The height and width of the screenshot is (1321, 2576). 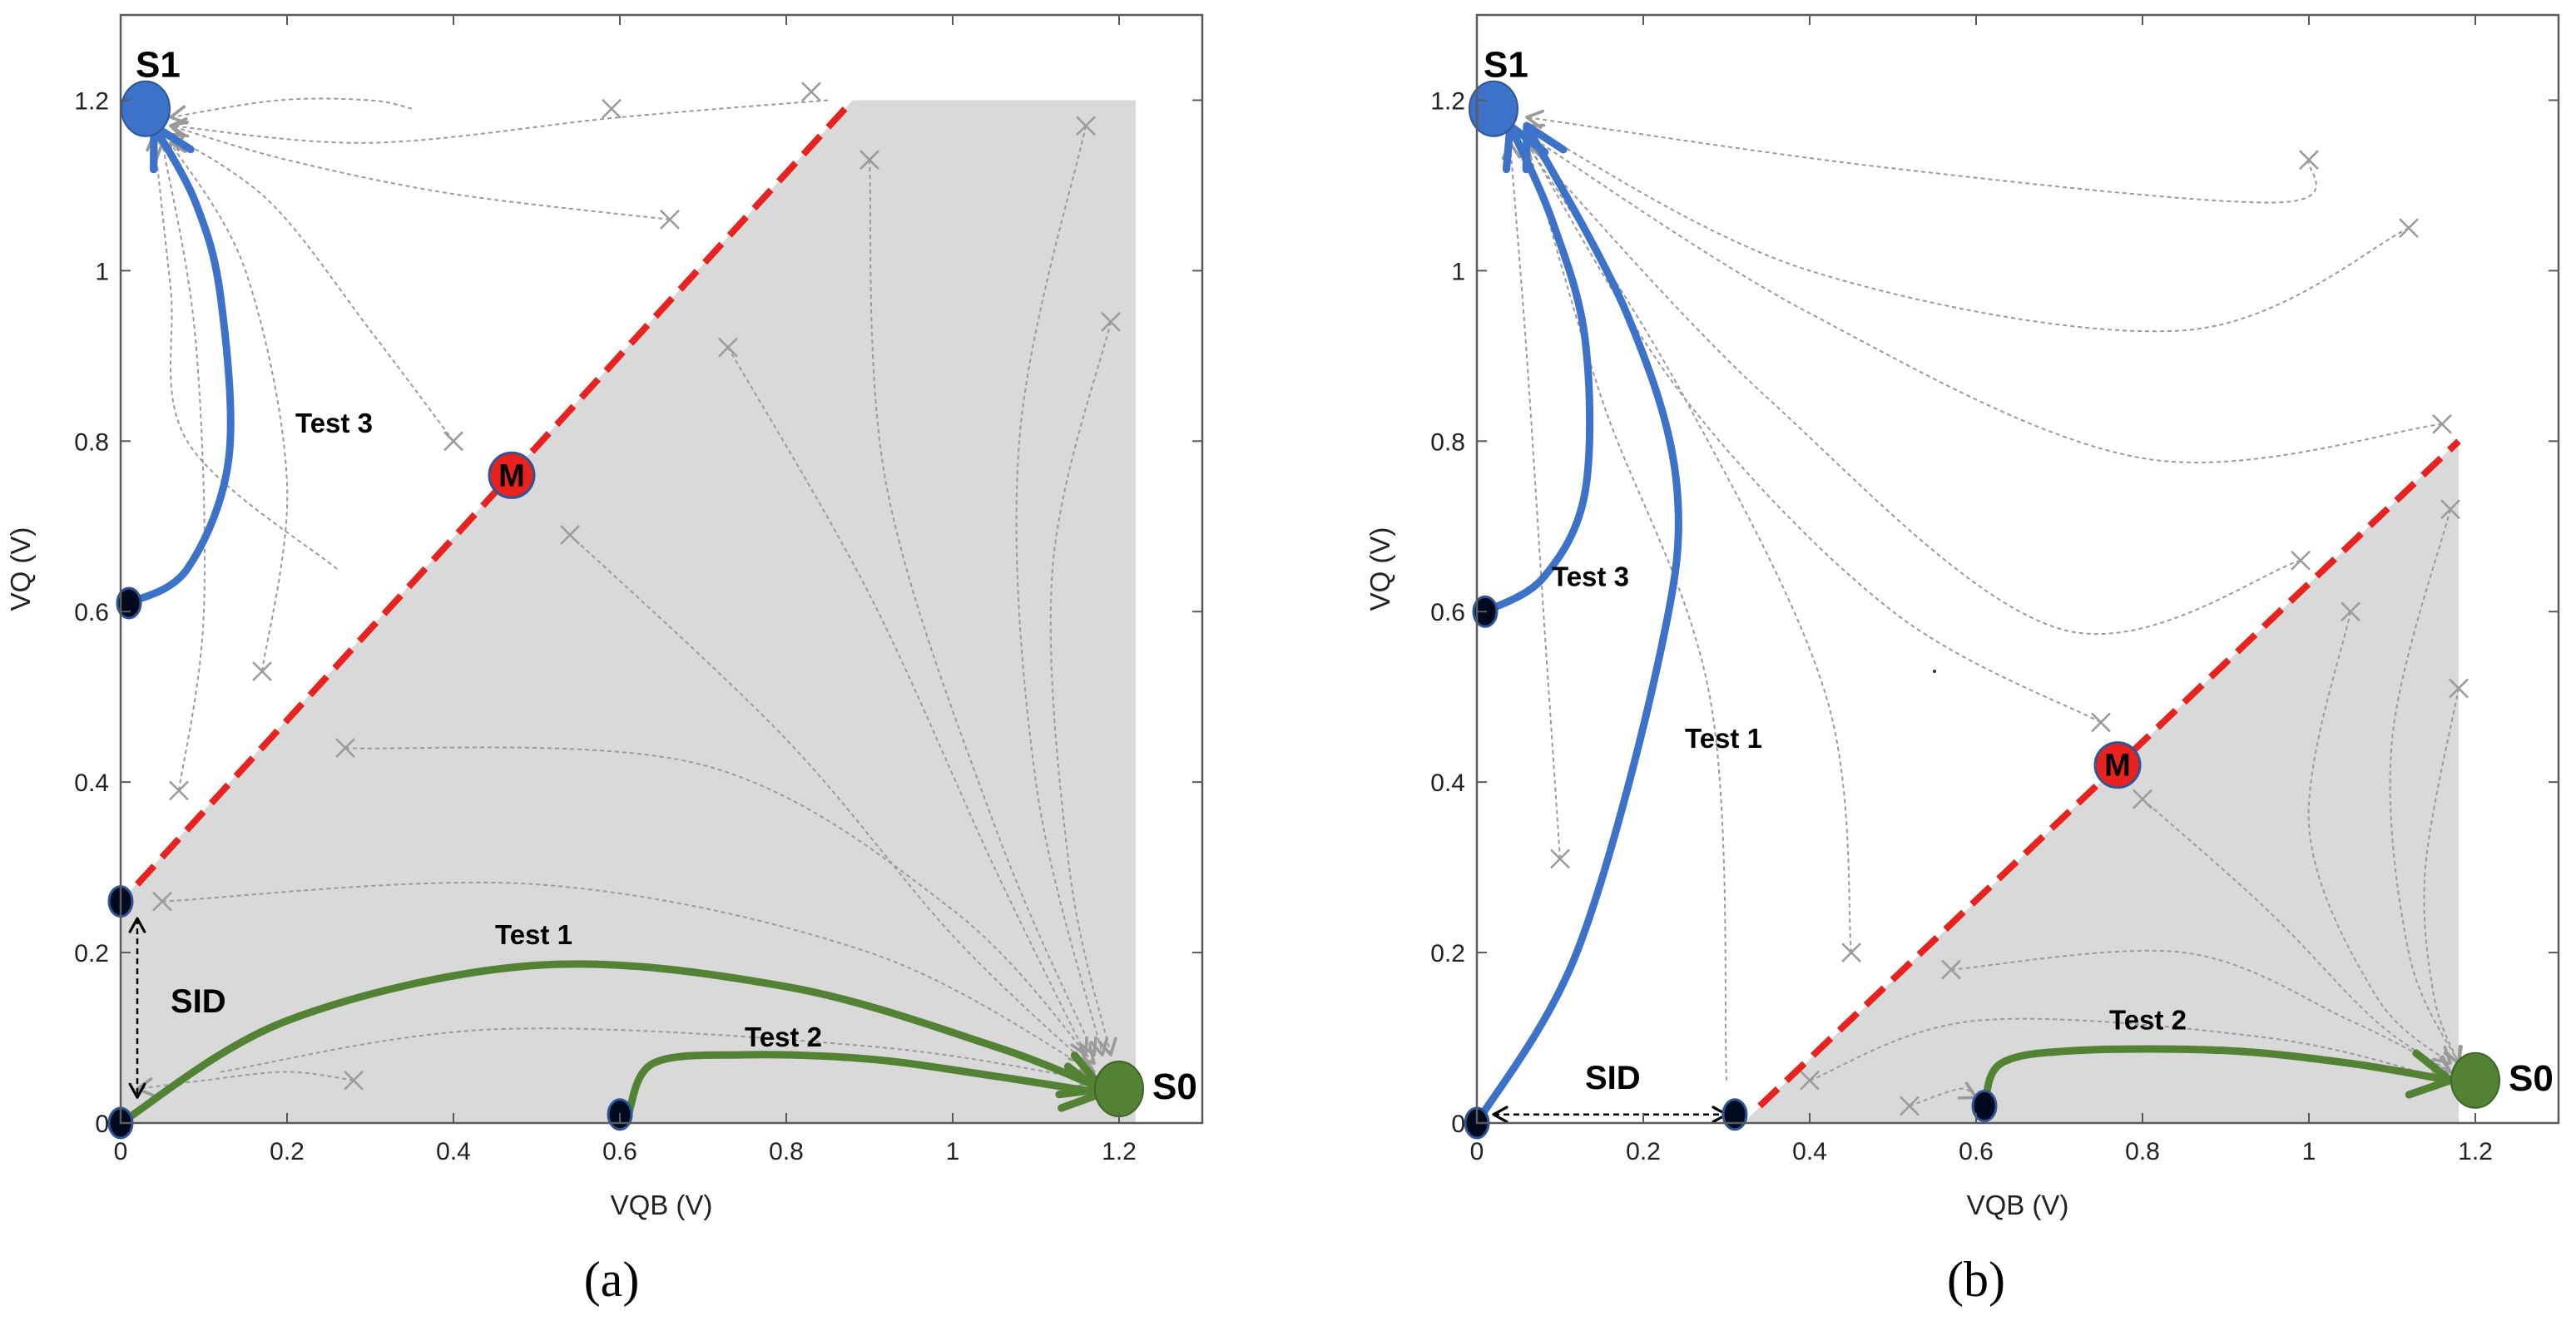 What do you see at coordinates (158, 65) in the screenshot?
I see `state-s1-label: S1` at bounding box center [158, 65].